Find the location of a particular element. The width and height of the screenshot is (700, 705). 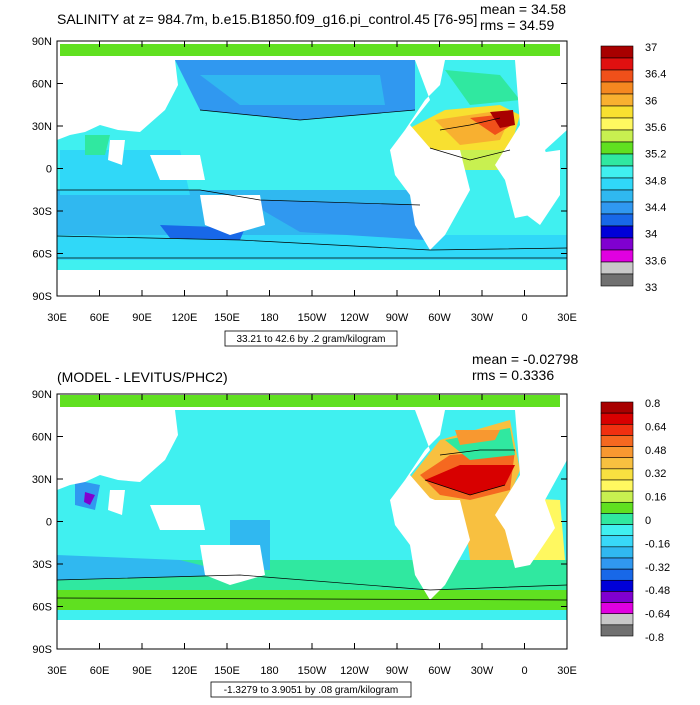

panel-2-lon-tick-label: 180 is located at coordinates (269, 671).